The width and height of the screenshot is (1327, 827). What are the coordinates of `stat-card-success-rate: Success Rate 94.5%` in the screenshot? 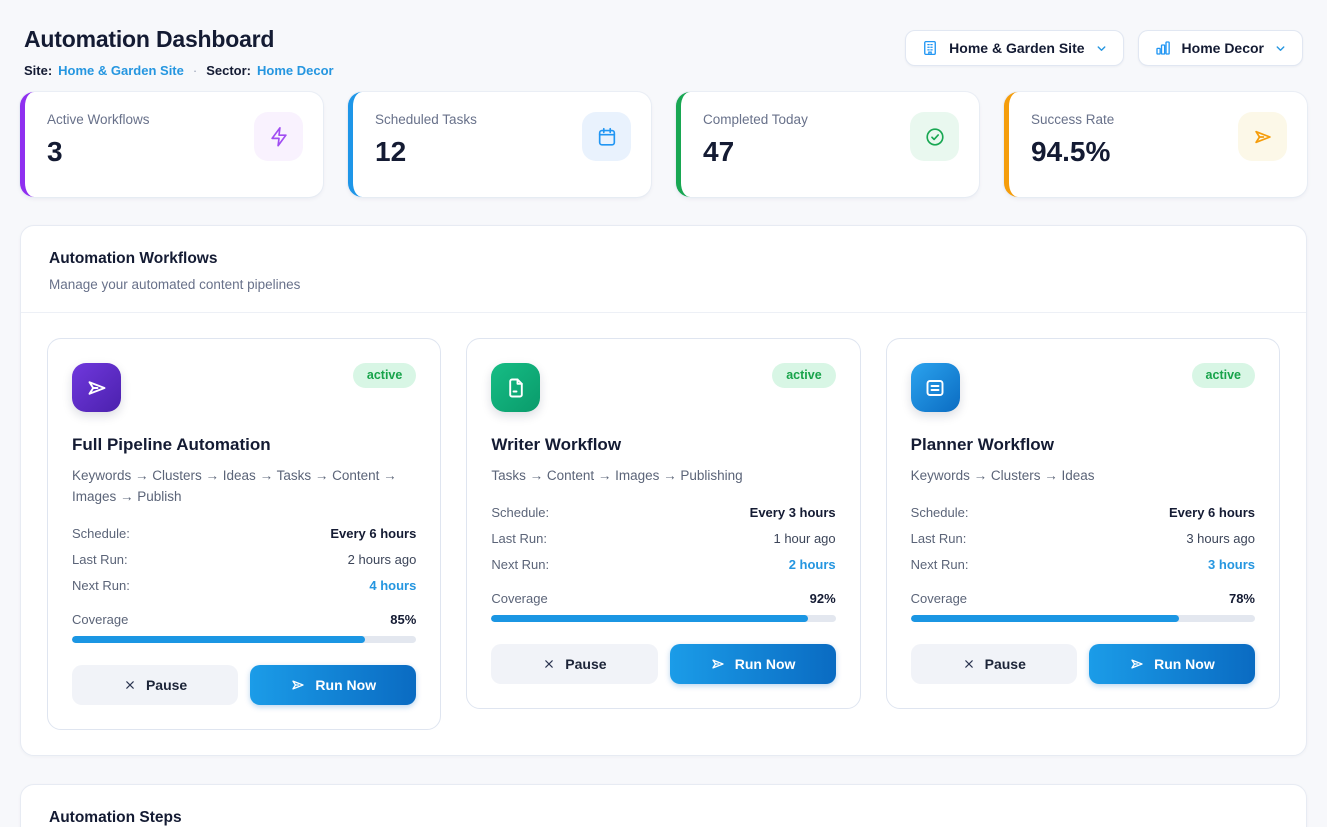 It's located at (1155, 144).